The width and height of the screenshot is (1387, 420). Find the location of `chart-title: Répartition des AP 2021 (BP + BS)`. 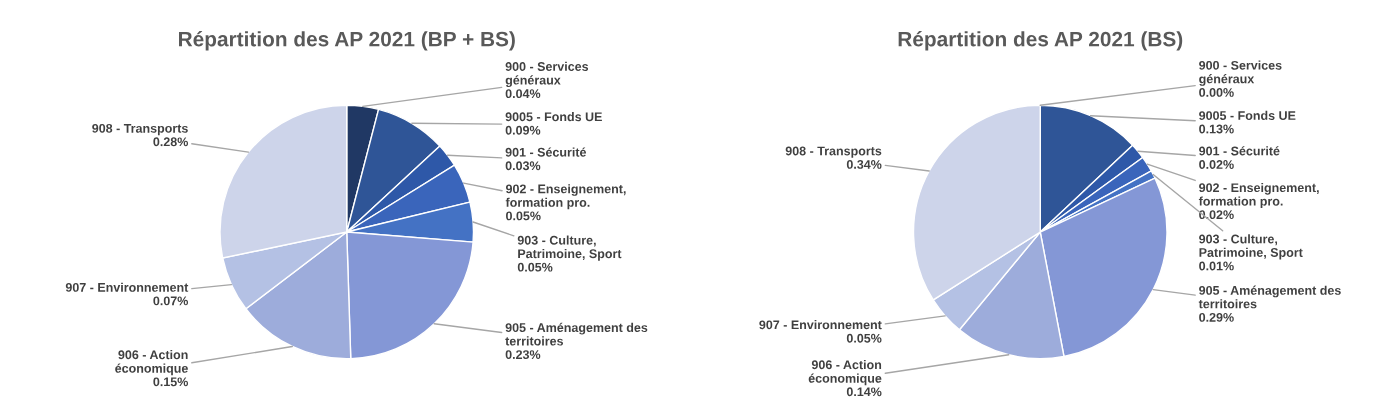

chart-title: Répartition des AP 2021 (BP + BS) is located at coordinates (347, 40).